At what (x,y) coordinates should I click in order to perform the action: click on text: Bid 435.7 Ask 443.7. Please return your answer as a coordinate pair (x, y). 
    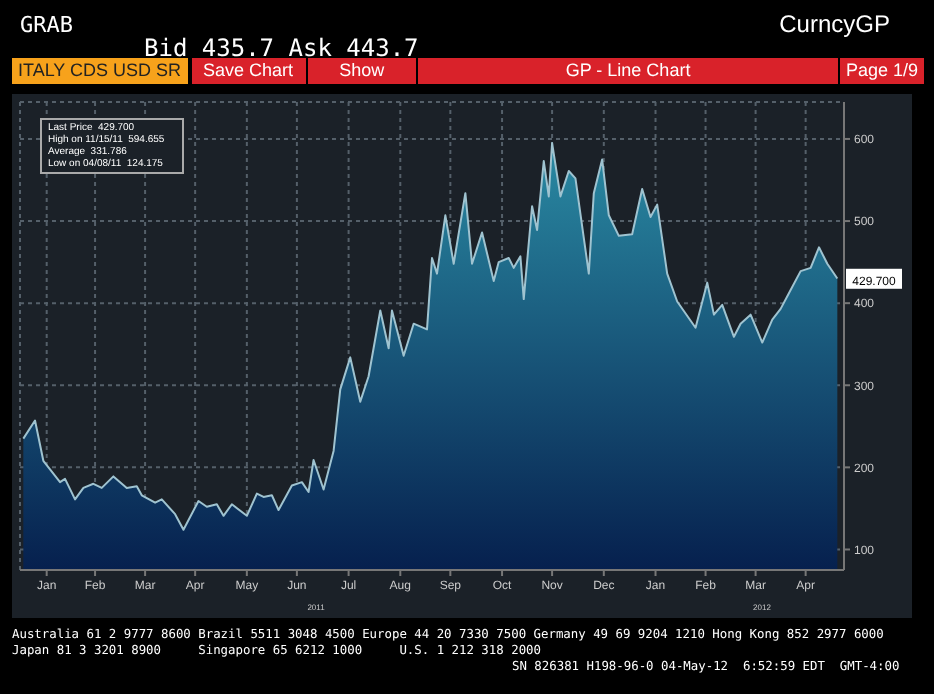
    Looking at the image, I should click on (281, 48).